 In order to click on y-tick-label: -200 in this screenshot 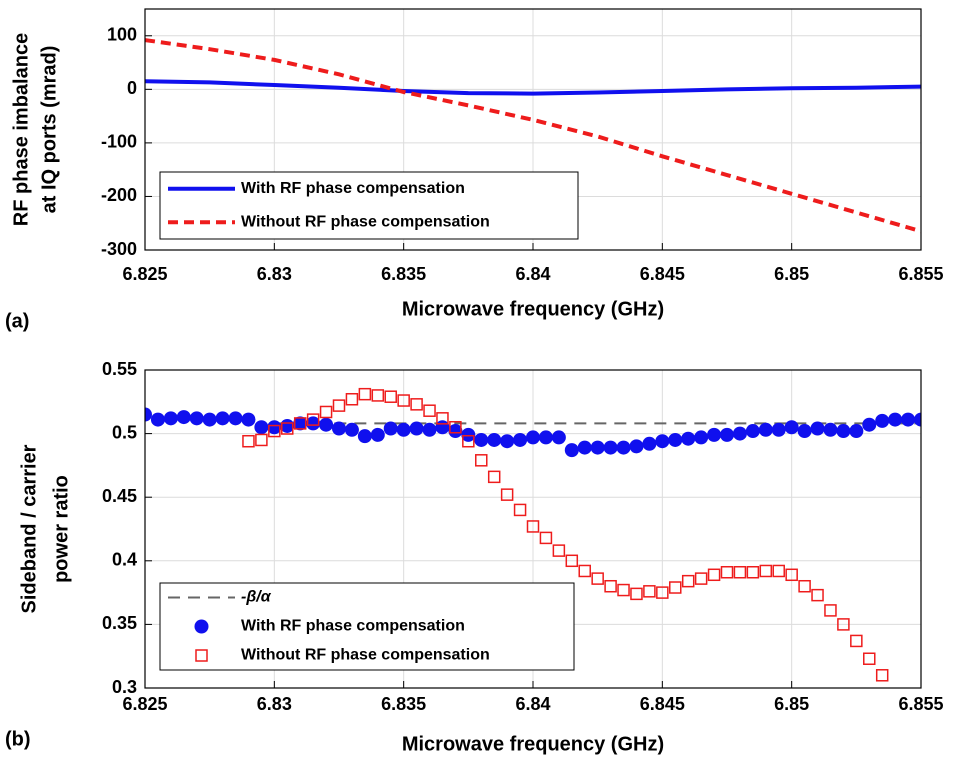, I will do `click(119, 195)`.